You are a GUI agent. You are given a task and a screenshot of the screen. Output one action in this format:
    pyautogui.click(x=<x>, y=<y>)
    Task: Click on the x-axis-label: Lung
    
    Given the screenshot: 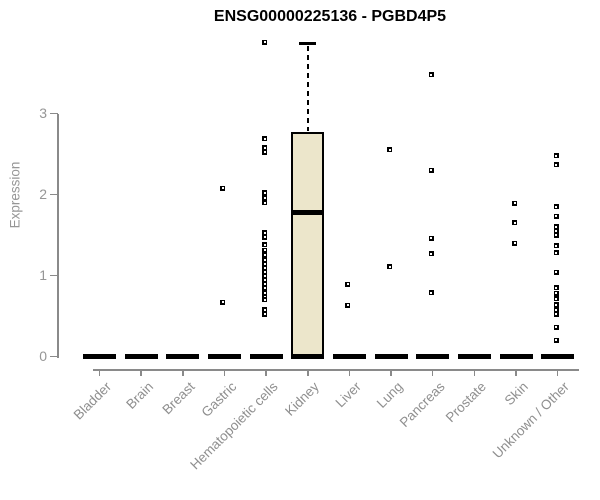 What is the action you would take?
    pyautogui.click(x=389, y=395)
    